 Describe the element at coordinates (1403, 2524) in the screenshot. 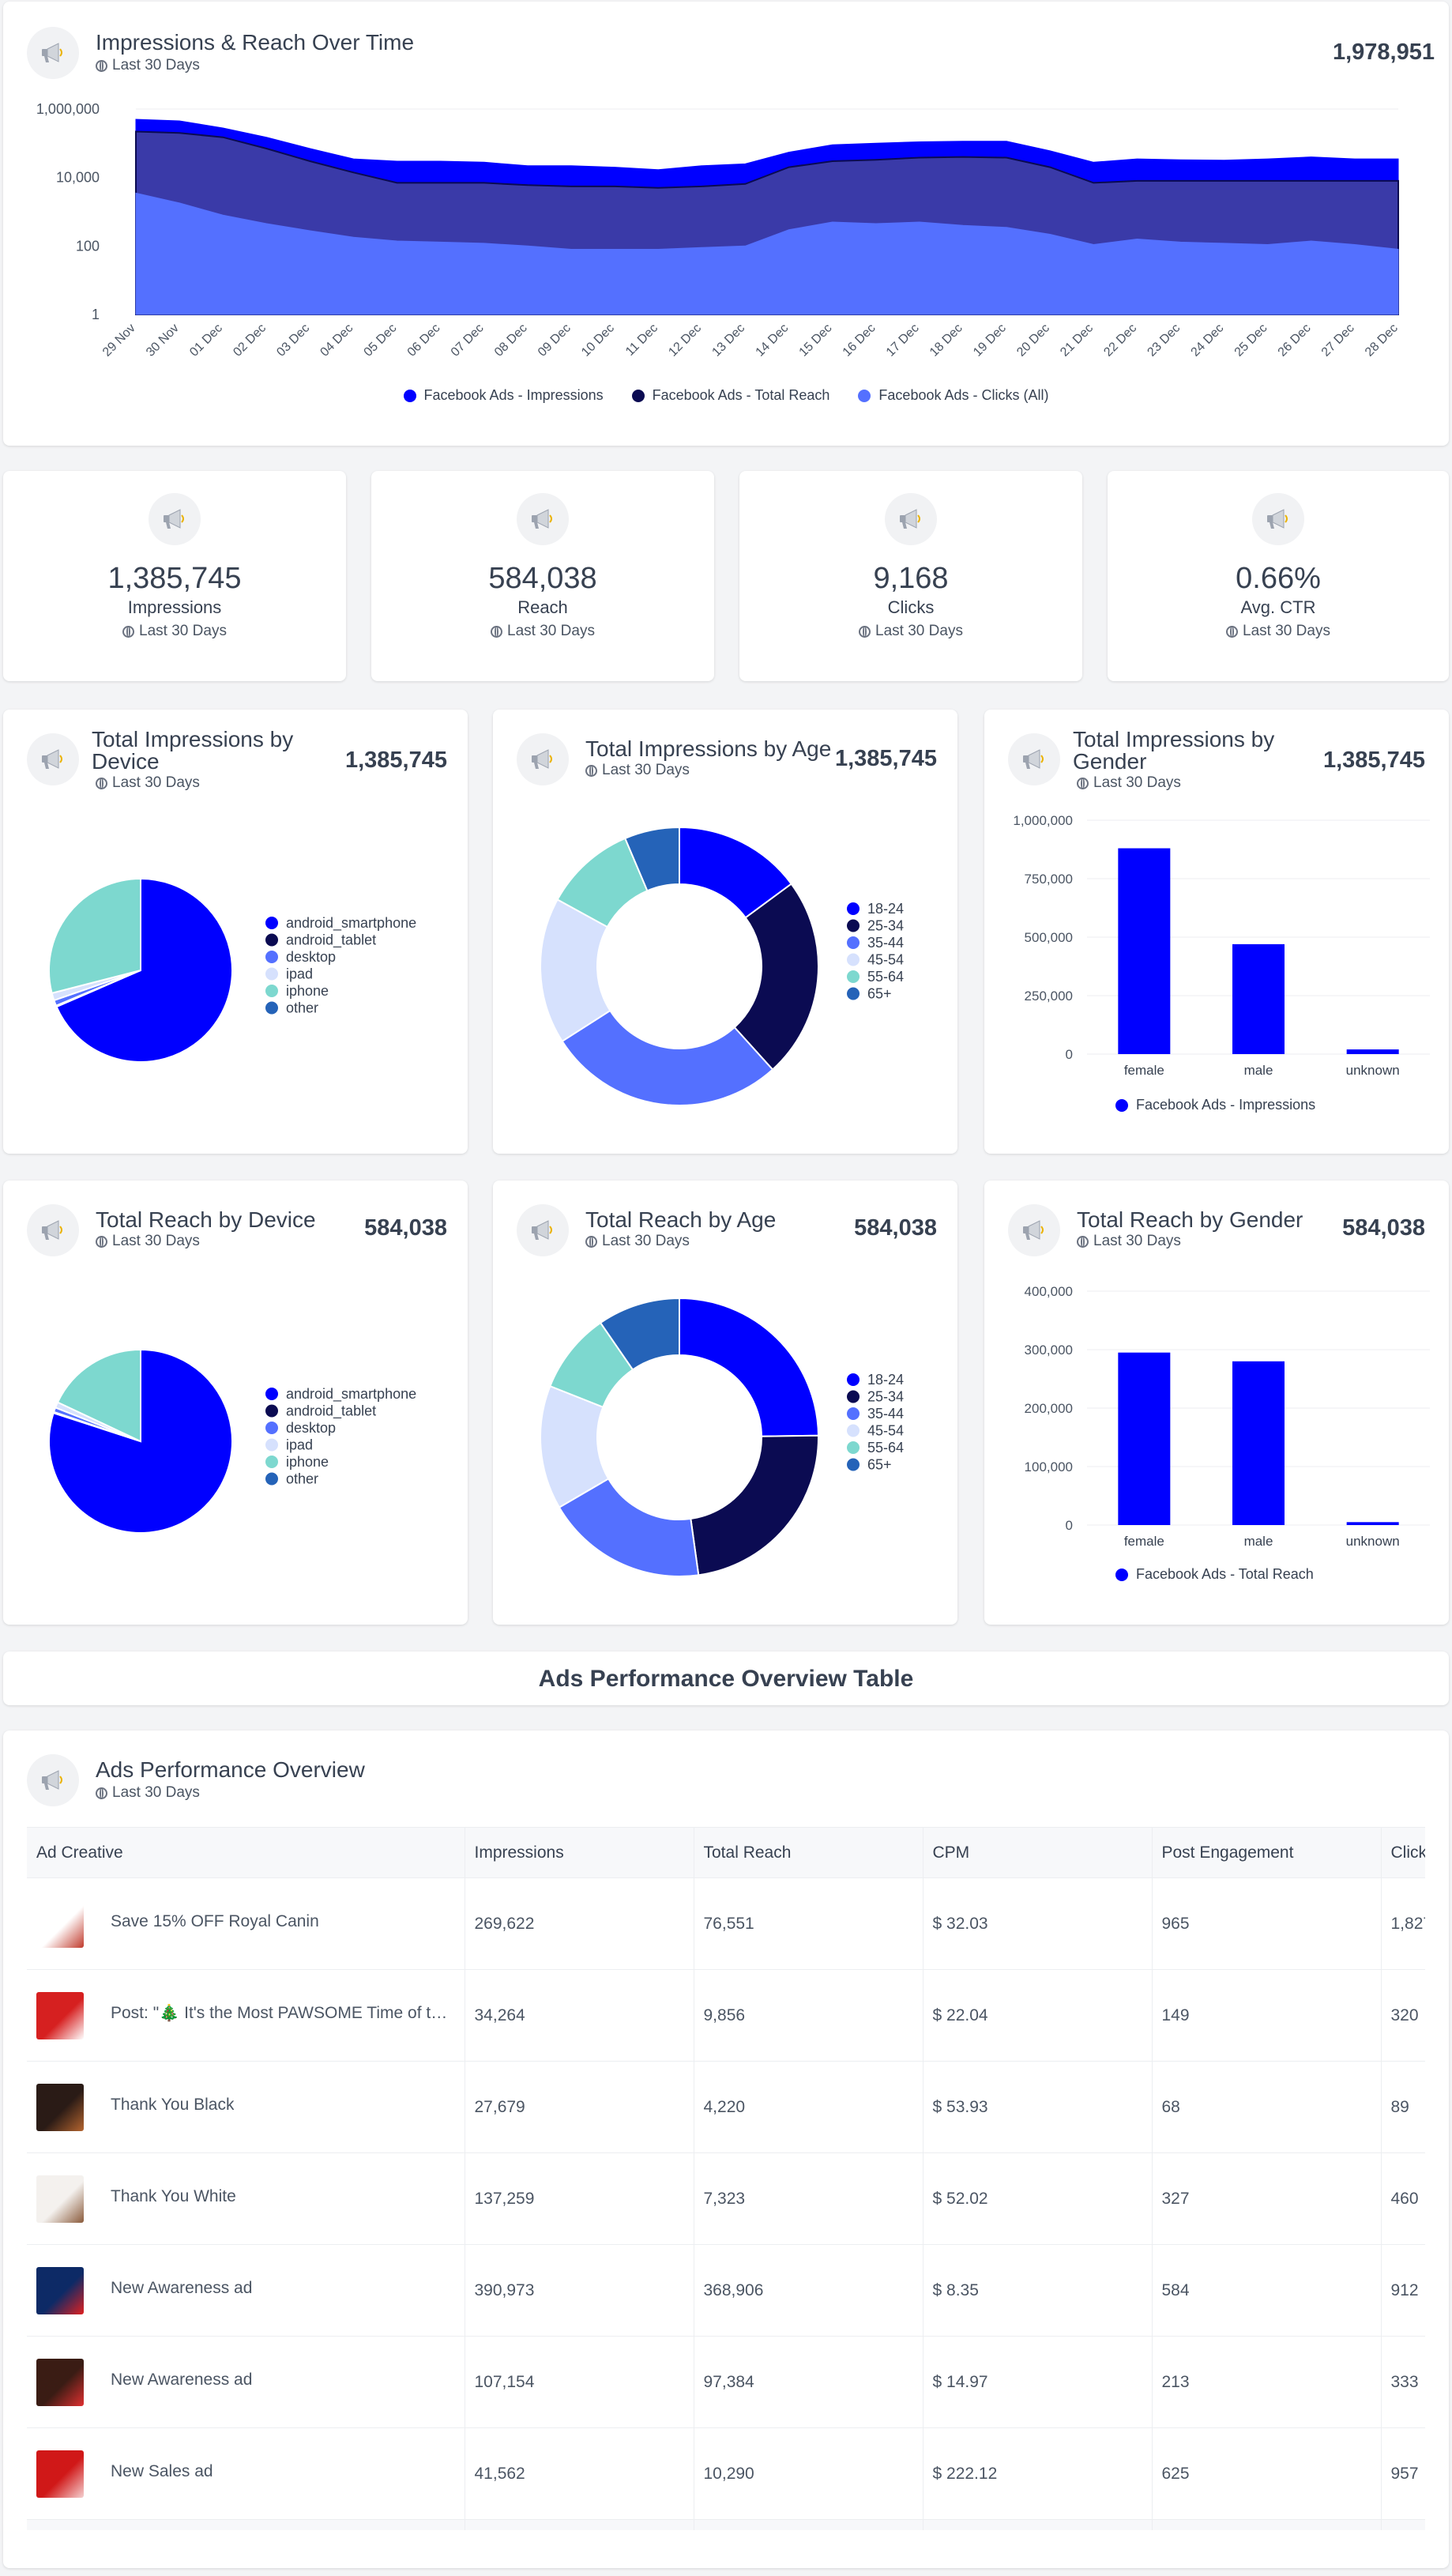

I see `total-cell-clicks: 9,168` at that location.